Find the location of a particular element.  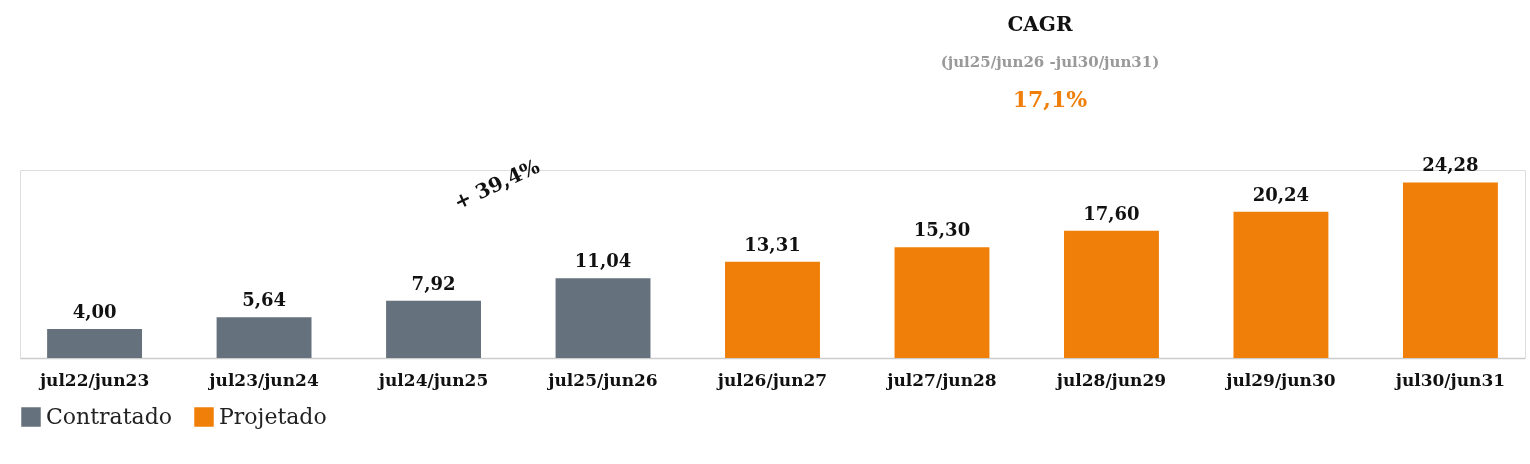

data-label: 4,00 is located at coordinates (94, 312).